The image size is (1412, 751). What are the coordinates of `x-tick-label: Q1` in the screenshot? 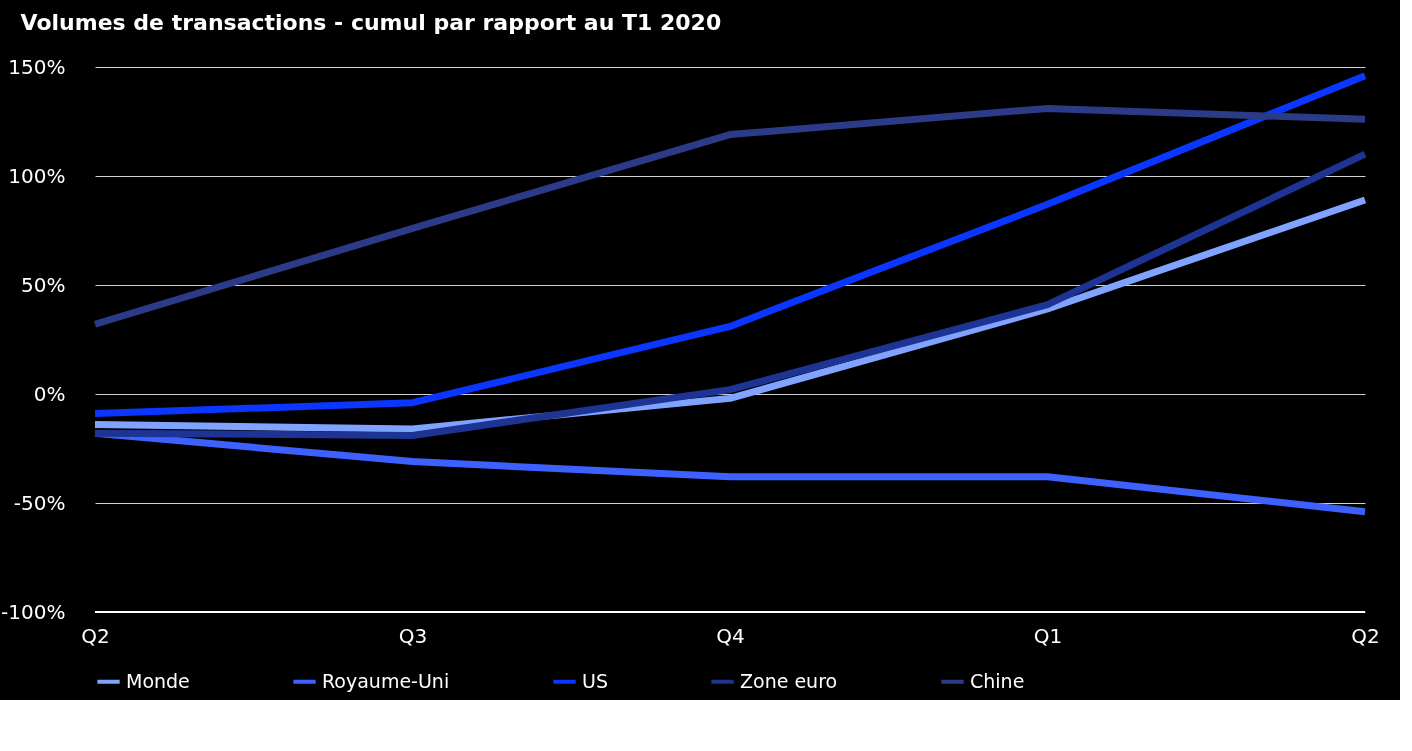 It's located at (1048, 635).